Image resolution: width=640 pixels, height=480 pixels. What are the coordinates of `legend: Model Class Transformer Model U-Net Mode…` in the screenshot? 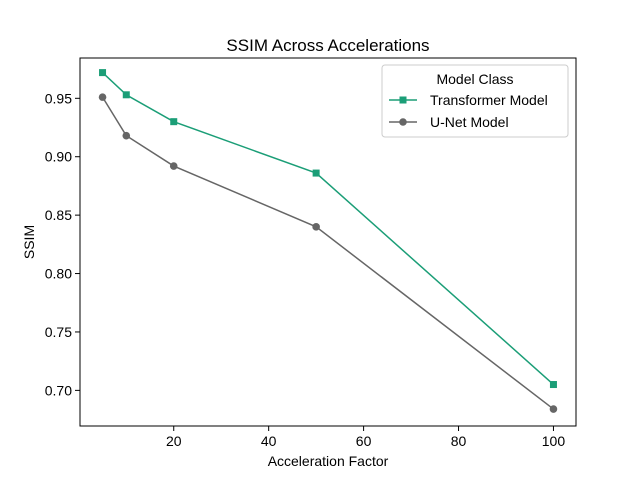 It's located at (475, 101).